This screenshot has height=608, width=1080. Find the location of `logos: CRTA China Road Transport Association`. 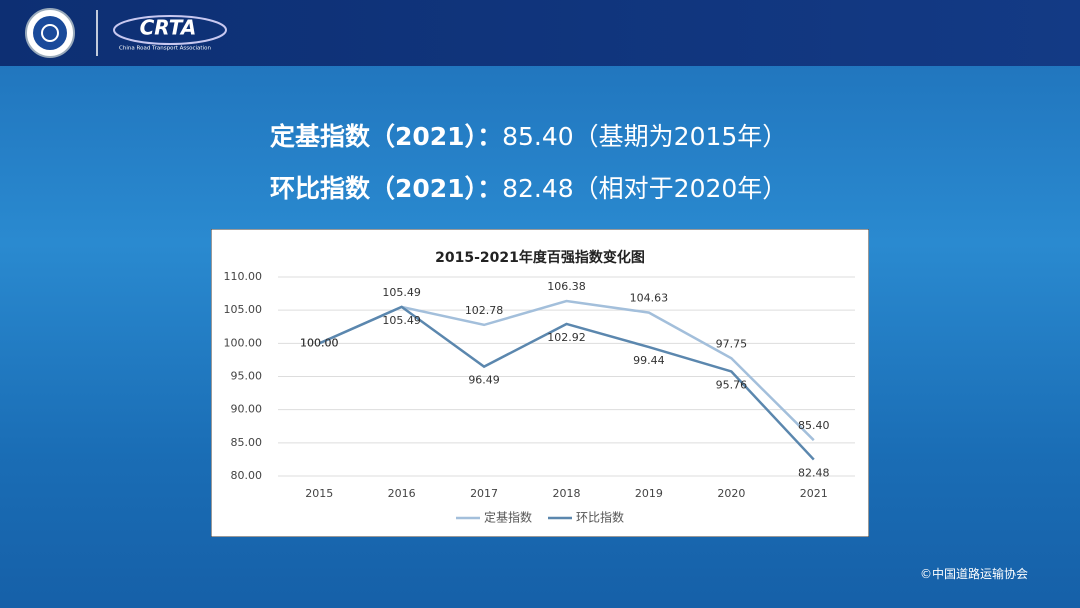

logos: CRTA China Road Transport Association is located at coordinates (126, 33).